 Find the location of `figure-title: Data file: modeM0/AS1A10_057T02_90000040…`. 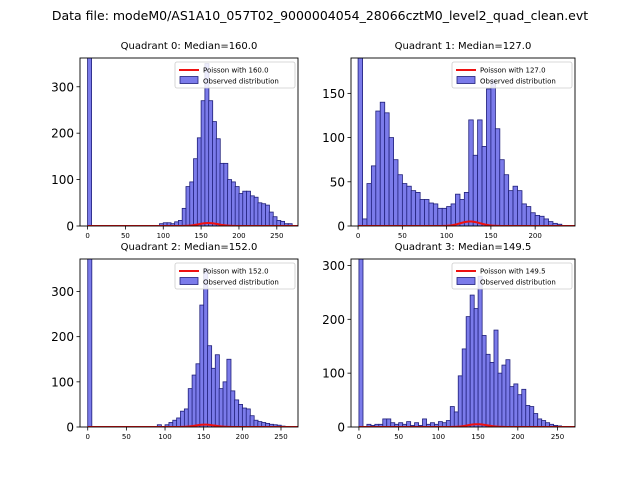

figure-title: Data file: modeM0/AS1A10_057T02_90000040… is located at coordinates (320, 15).